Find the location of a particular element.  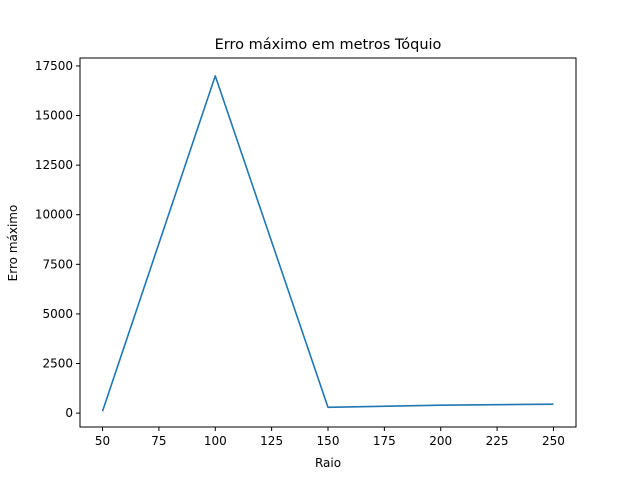

x-axis: 50 75 100 125 150 175 200 225 250 is located at coordinates (330, 437).